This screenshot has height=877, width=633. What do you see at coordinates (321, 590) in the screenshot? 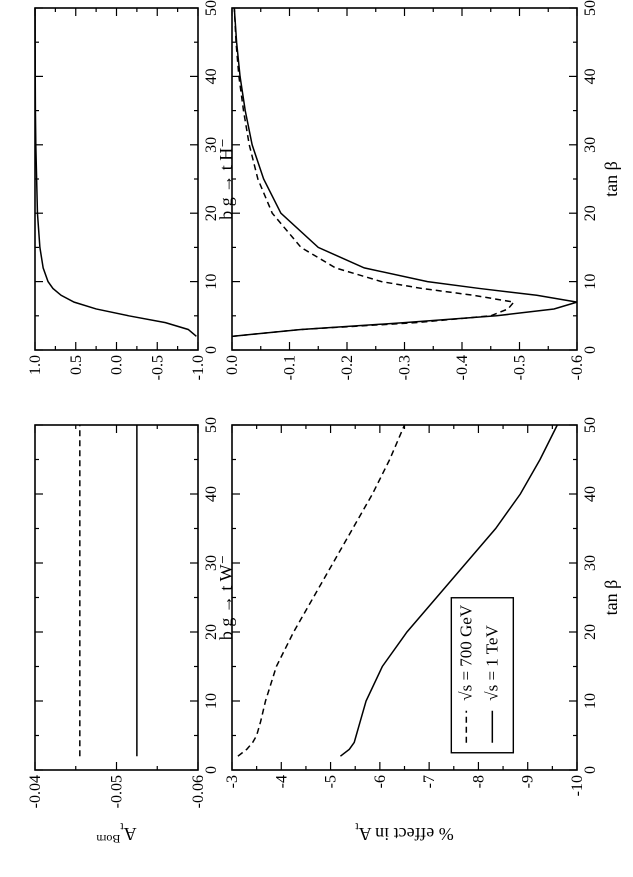
I see `series-line-700gev` at bounding box center [321, 590].